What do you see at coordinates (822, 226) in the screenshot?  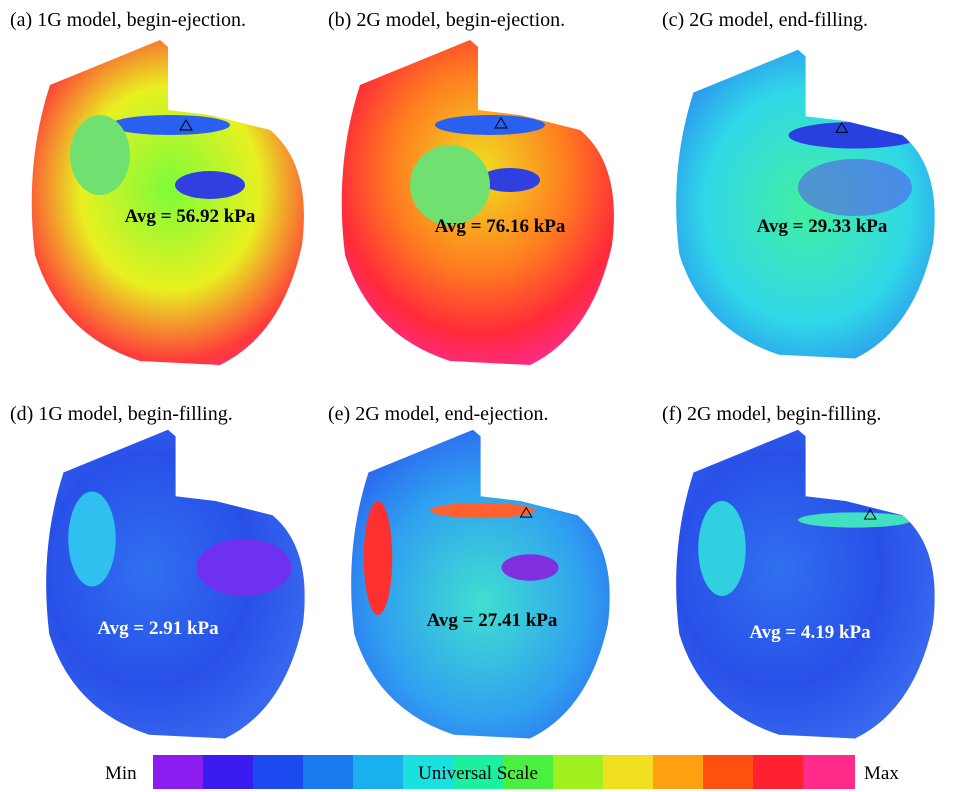 I see `average-label: Avg = 29.33 kPa` at bounding box center [822, 226].